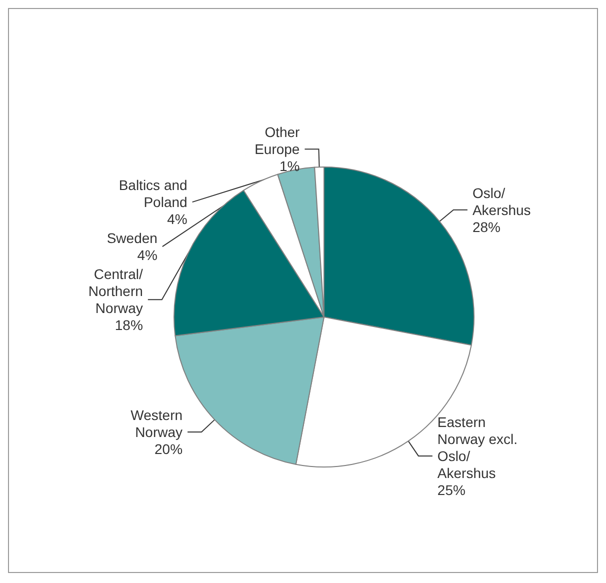  I want to click on data-label: 18%, so click(128, 325).